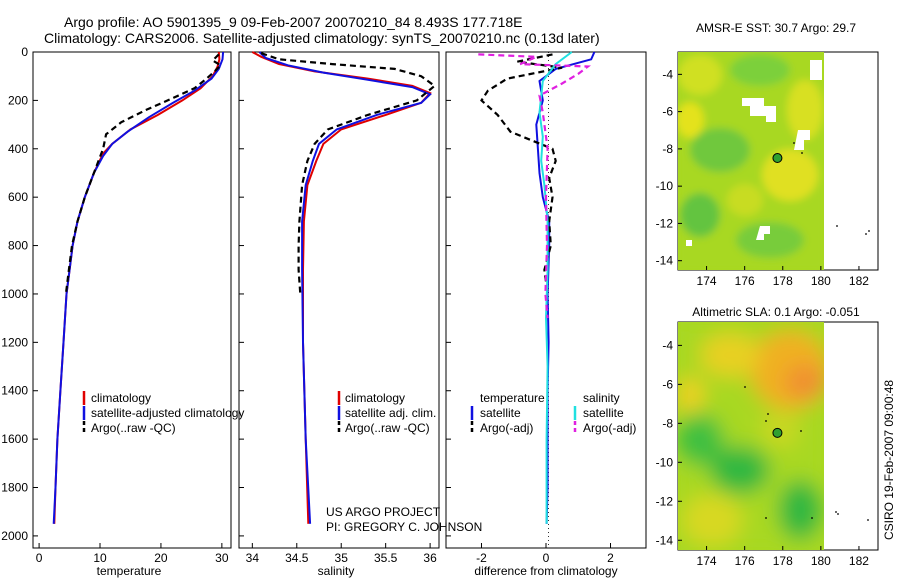 The width and height of the screenshot is (900, 580). Describe the element at coordinates (404, 527) in the screenshot. I see `project-credit-line-2: PI: GREGORY C. JOHNSON` at that location.